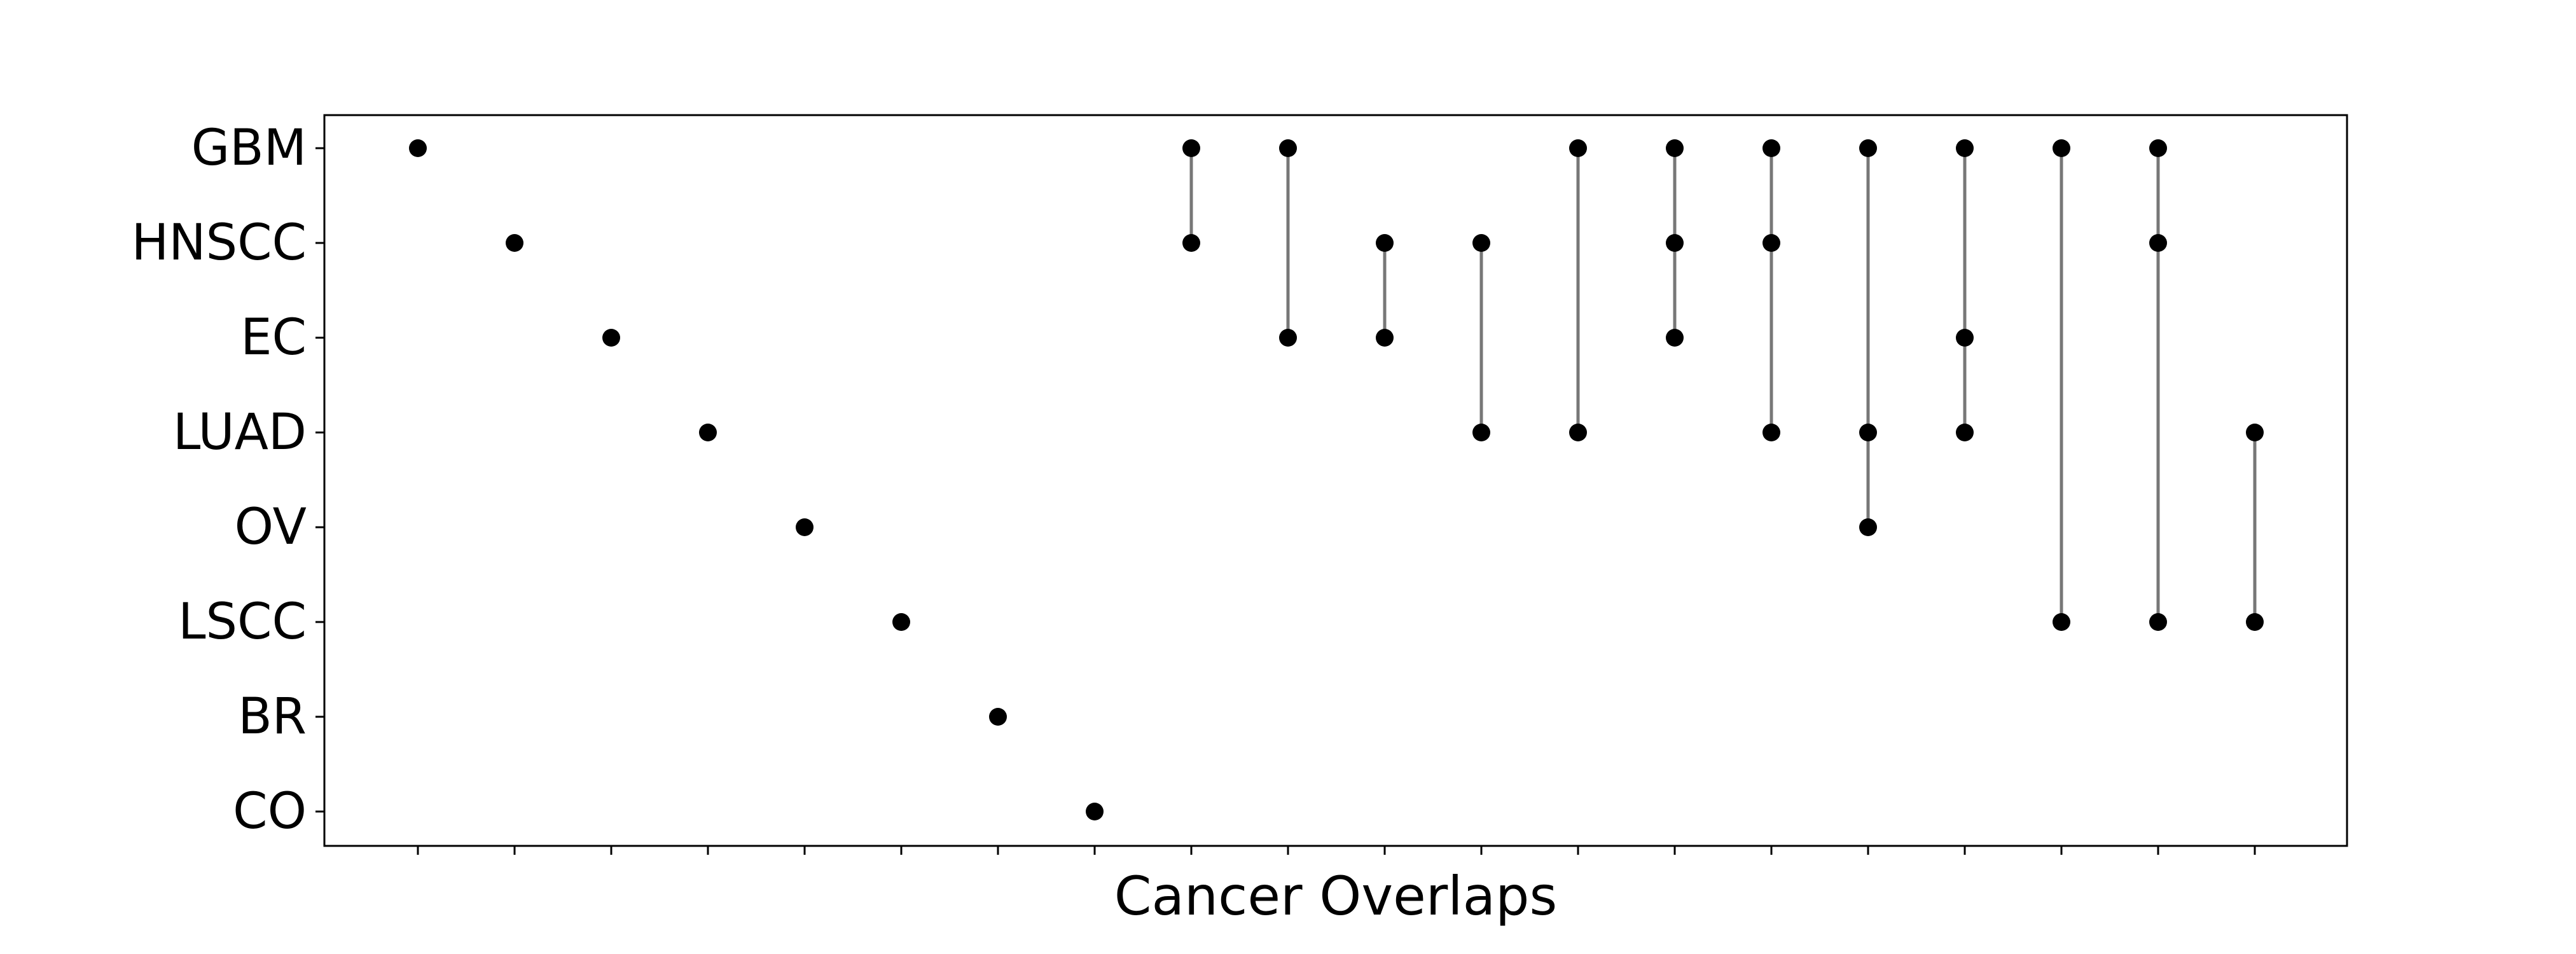 This screenshot has width=2576, height=954. I want to click on y-tick-label: BR, so click(272, 717).